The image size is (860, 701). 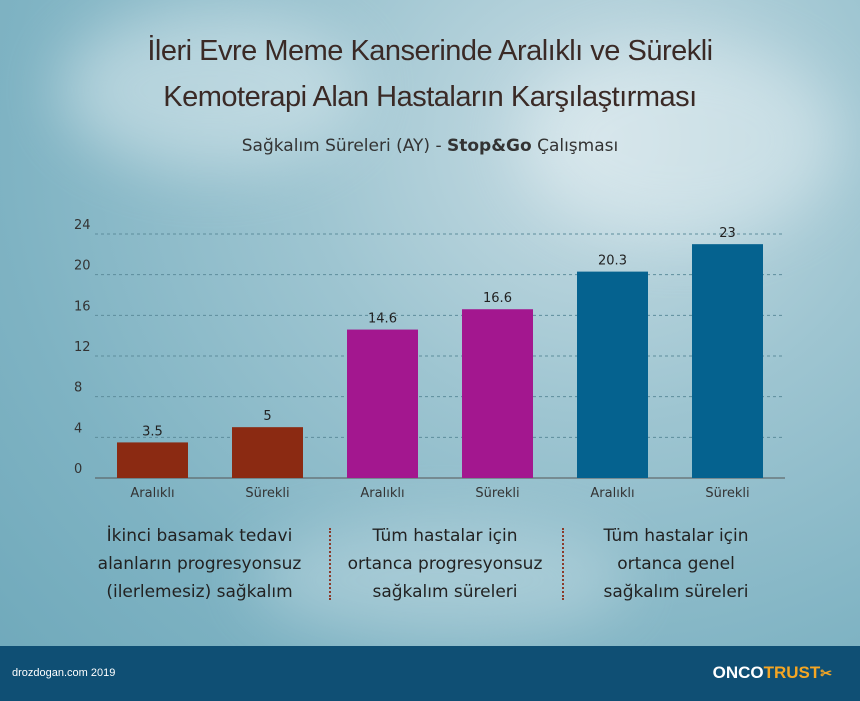 What do you see at coordinates (199, 592) in the screenshot?
I see `caption-line: (ilerlemesiz) sağkalım` at bounding box center [199, 592].